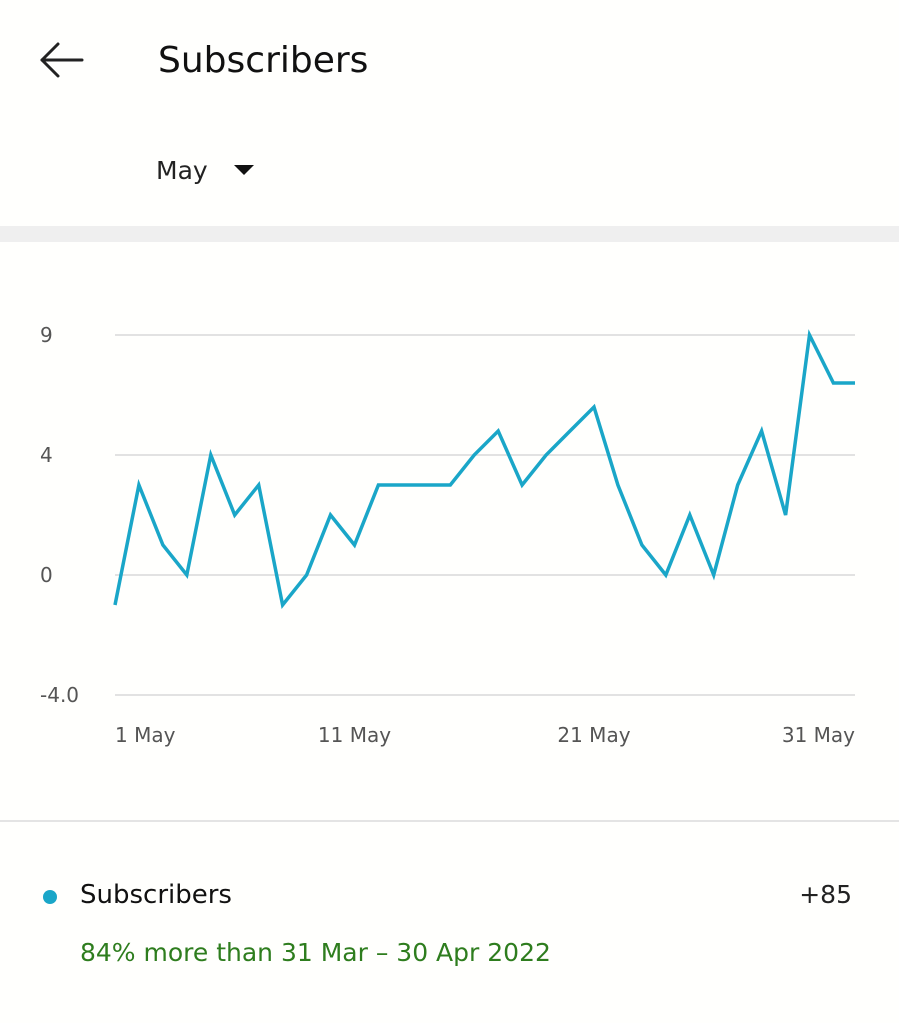 The width and height of the screenshot is (899, 1023). Describe the element at coordinates (145, 735) in the screenshot. I see `x-tick-label: 1 May` at that location.